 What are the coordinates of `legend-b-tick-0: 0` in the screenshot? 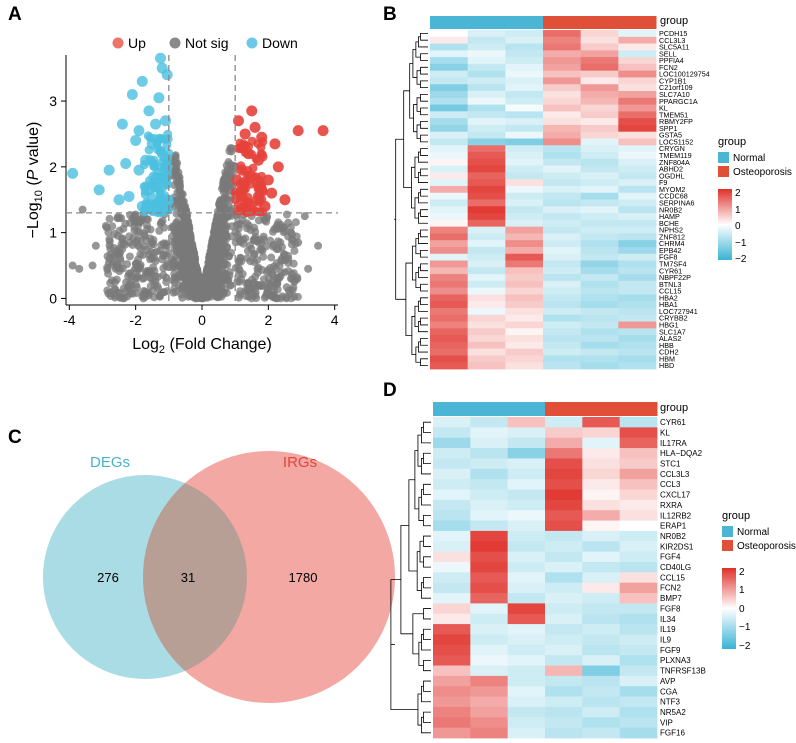 It's located at (738, 226).